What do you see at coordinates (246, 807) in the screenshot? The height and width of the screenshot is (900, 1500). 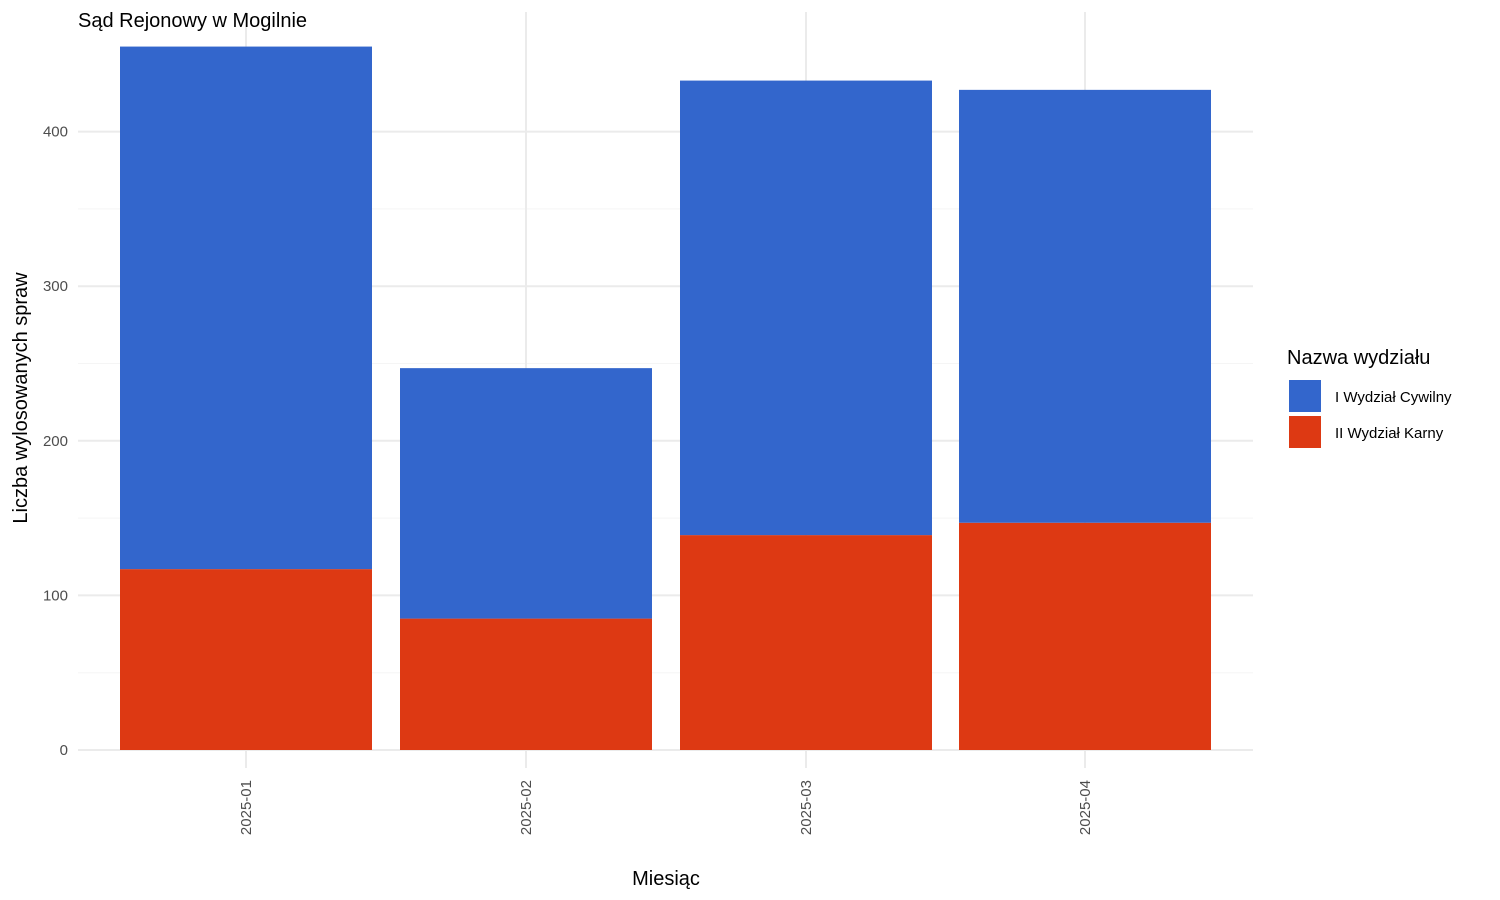 I see `x-tick-label: 2025-01` at bounding box center [246, 807].